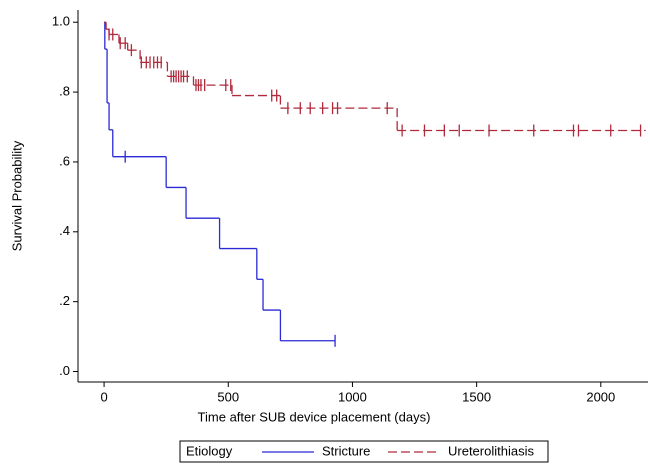  What do you see at coordinates (346, 450) in the screenshot?
I see `legend-label: Stricture` at bounding box center [346, 450].